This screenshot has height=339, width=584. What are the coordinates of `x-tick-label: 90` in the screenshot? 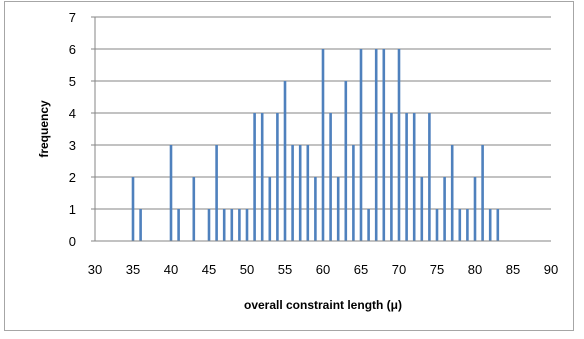 It's located at (551, 269).